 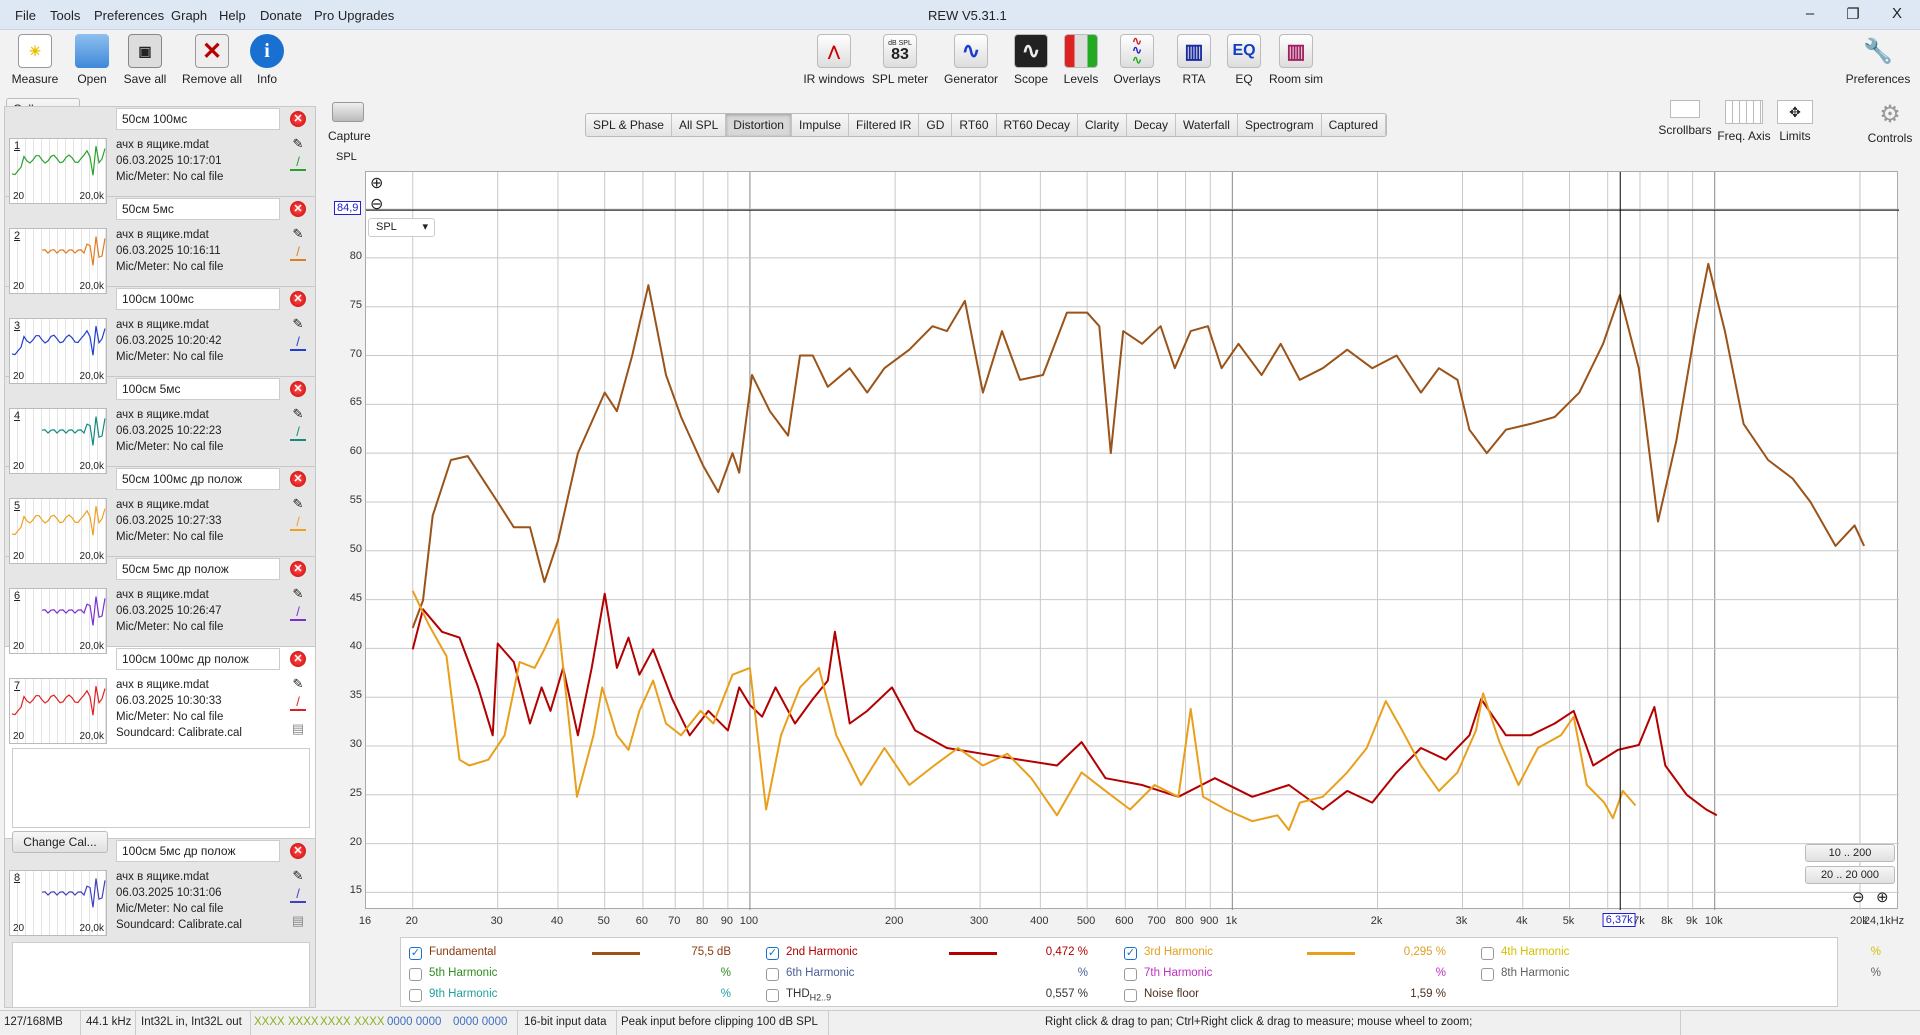 What do you see at coordinates (377, 204) in the screenshot?
I see `zoom-out-icon: ⊖` at bounding box center [377, 204].